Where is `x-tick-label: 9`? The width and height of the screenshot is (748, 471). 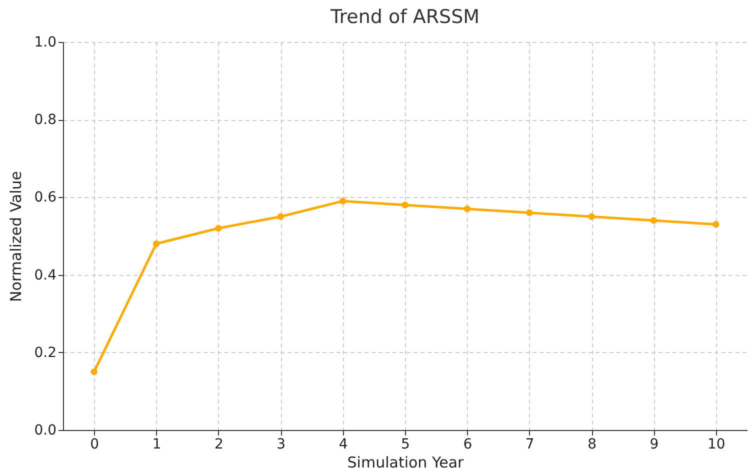 x-tick-label: 9 is located at coordinates (654, 444).